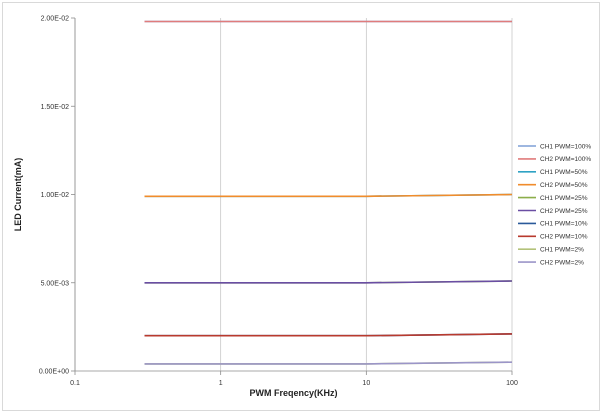 This screenshot has width=604, height=415. Describe the element at coordinates (564, 172) in the screenshot. I see `legend-label-2: CH1 PWM=50%` at that location.